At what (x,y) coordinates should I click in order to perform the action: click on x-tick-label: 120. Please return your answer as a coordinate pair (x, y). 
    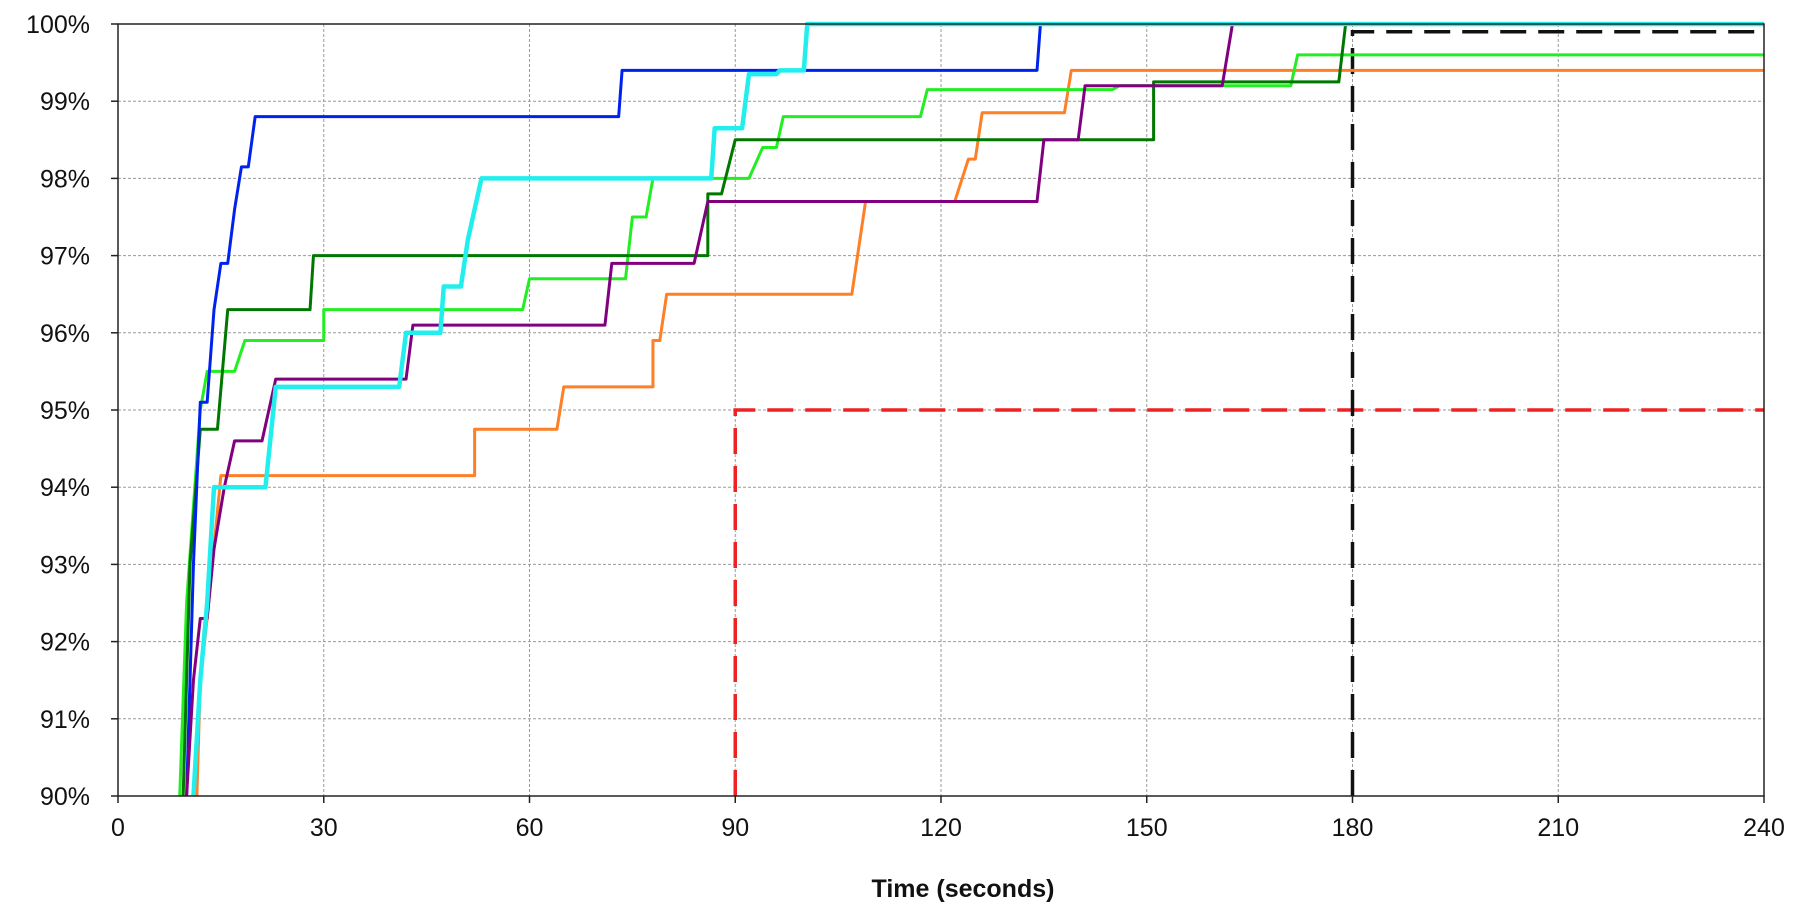
    Looking at the image, I should click on (941, 828).